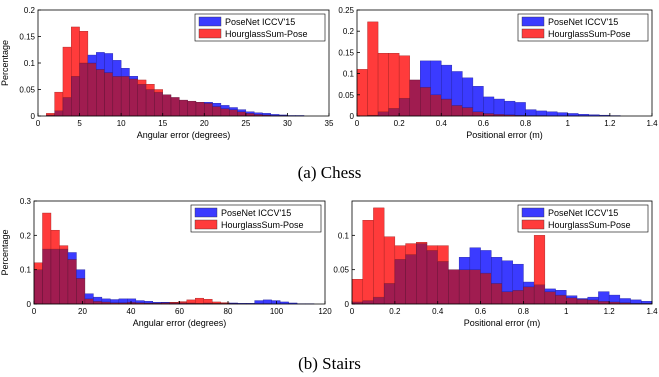 This screenshot has width=659, height=377. What do you see at coordinates (228, 311) in the screenshot?
I see `x-tick-label: 80` at bounding box center [228, 311].